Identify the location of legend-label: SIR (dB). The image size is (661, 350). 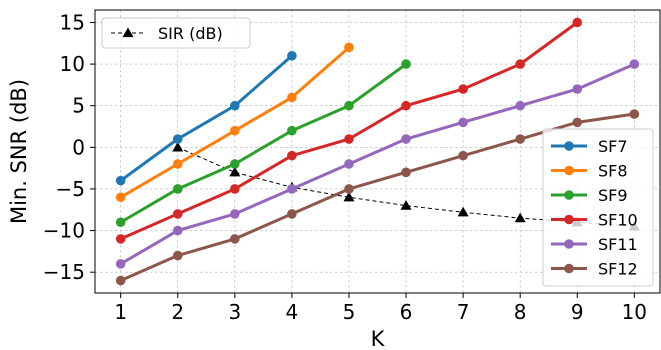
(190, 33).